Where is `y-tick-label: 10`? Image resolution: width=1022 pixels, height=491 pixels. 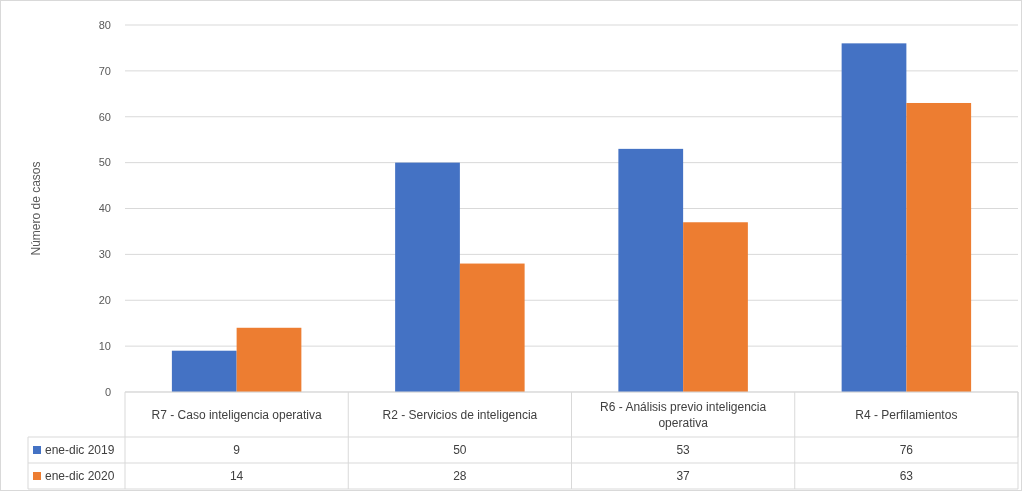
y-tick-label: 10 is located at coordinates (104, 345).